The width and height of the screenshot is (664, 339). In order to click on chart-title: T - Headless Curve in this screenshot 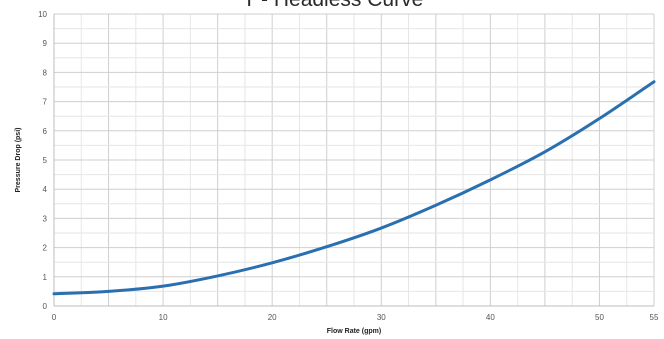, I will do `click(333, 5)`.